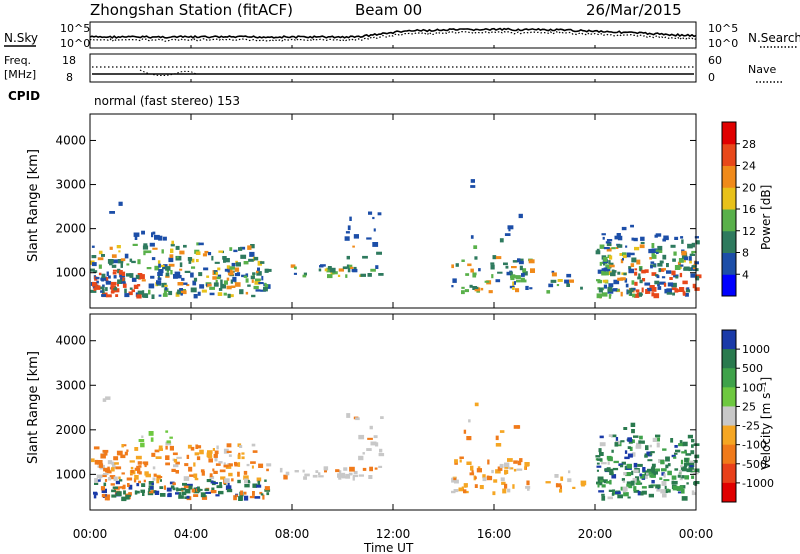 The height and width of the screenshot is (554, 800). Describe the element at coordinates (749, 231) in the screenshot. I see `colorbar-tick-label: 12` at that location.